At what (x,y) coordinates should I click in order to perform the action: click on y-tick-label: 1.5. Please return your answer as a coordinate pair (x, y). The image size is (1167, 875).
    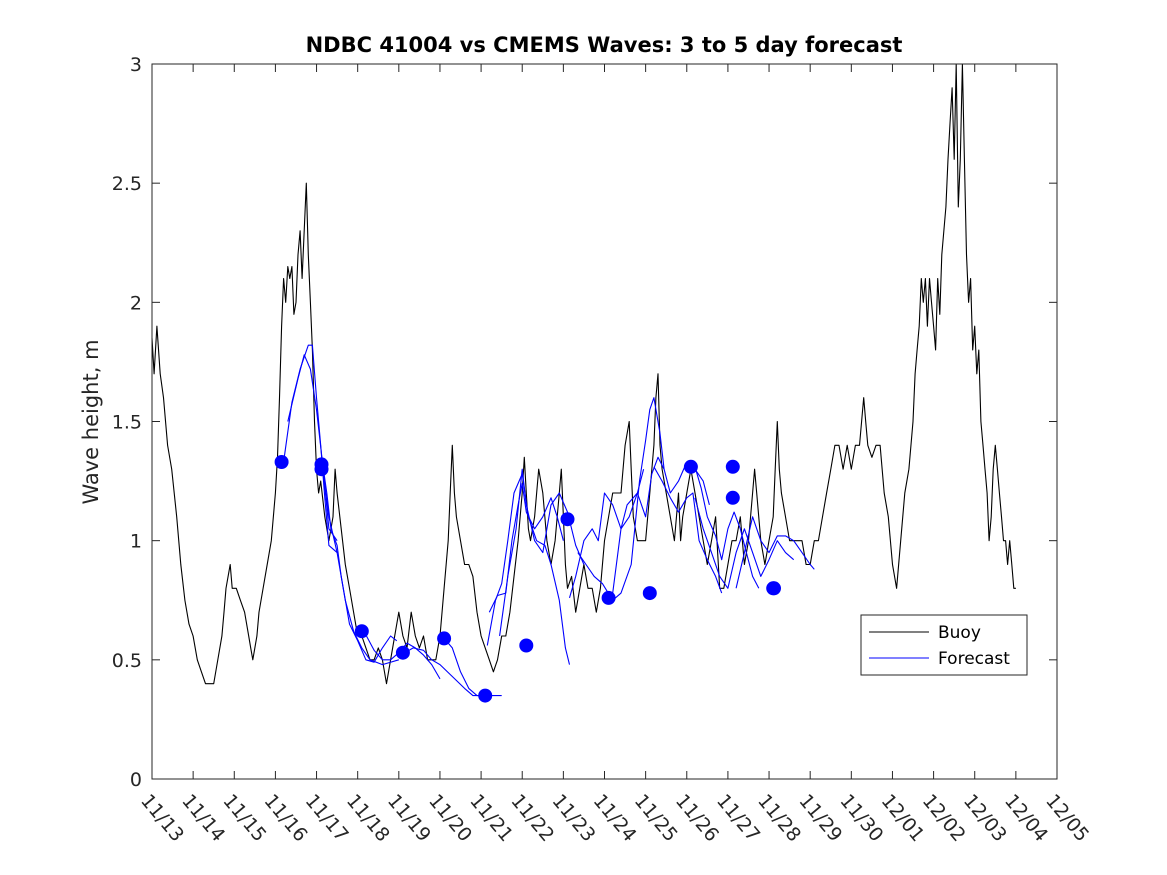
    Looking at the image, I should click on (127, 423).